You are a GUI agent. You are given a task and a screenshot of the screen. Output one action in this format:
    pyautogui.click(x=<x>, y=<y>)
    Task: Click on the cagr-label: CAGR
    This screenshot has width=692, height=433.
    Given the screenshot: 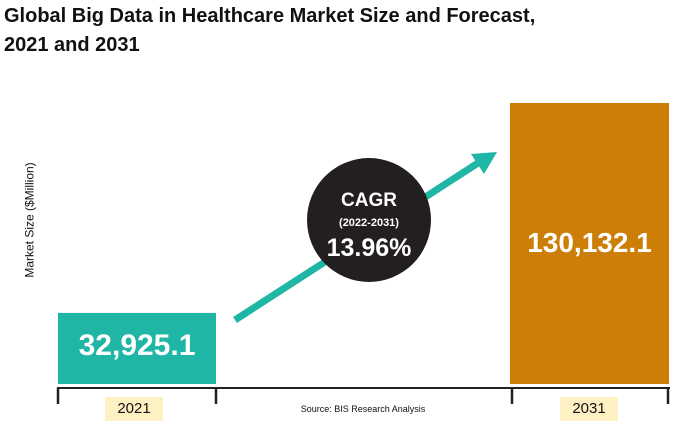 What is the action you would take?
    pyautogui.click(x=369, y=200)
    